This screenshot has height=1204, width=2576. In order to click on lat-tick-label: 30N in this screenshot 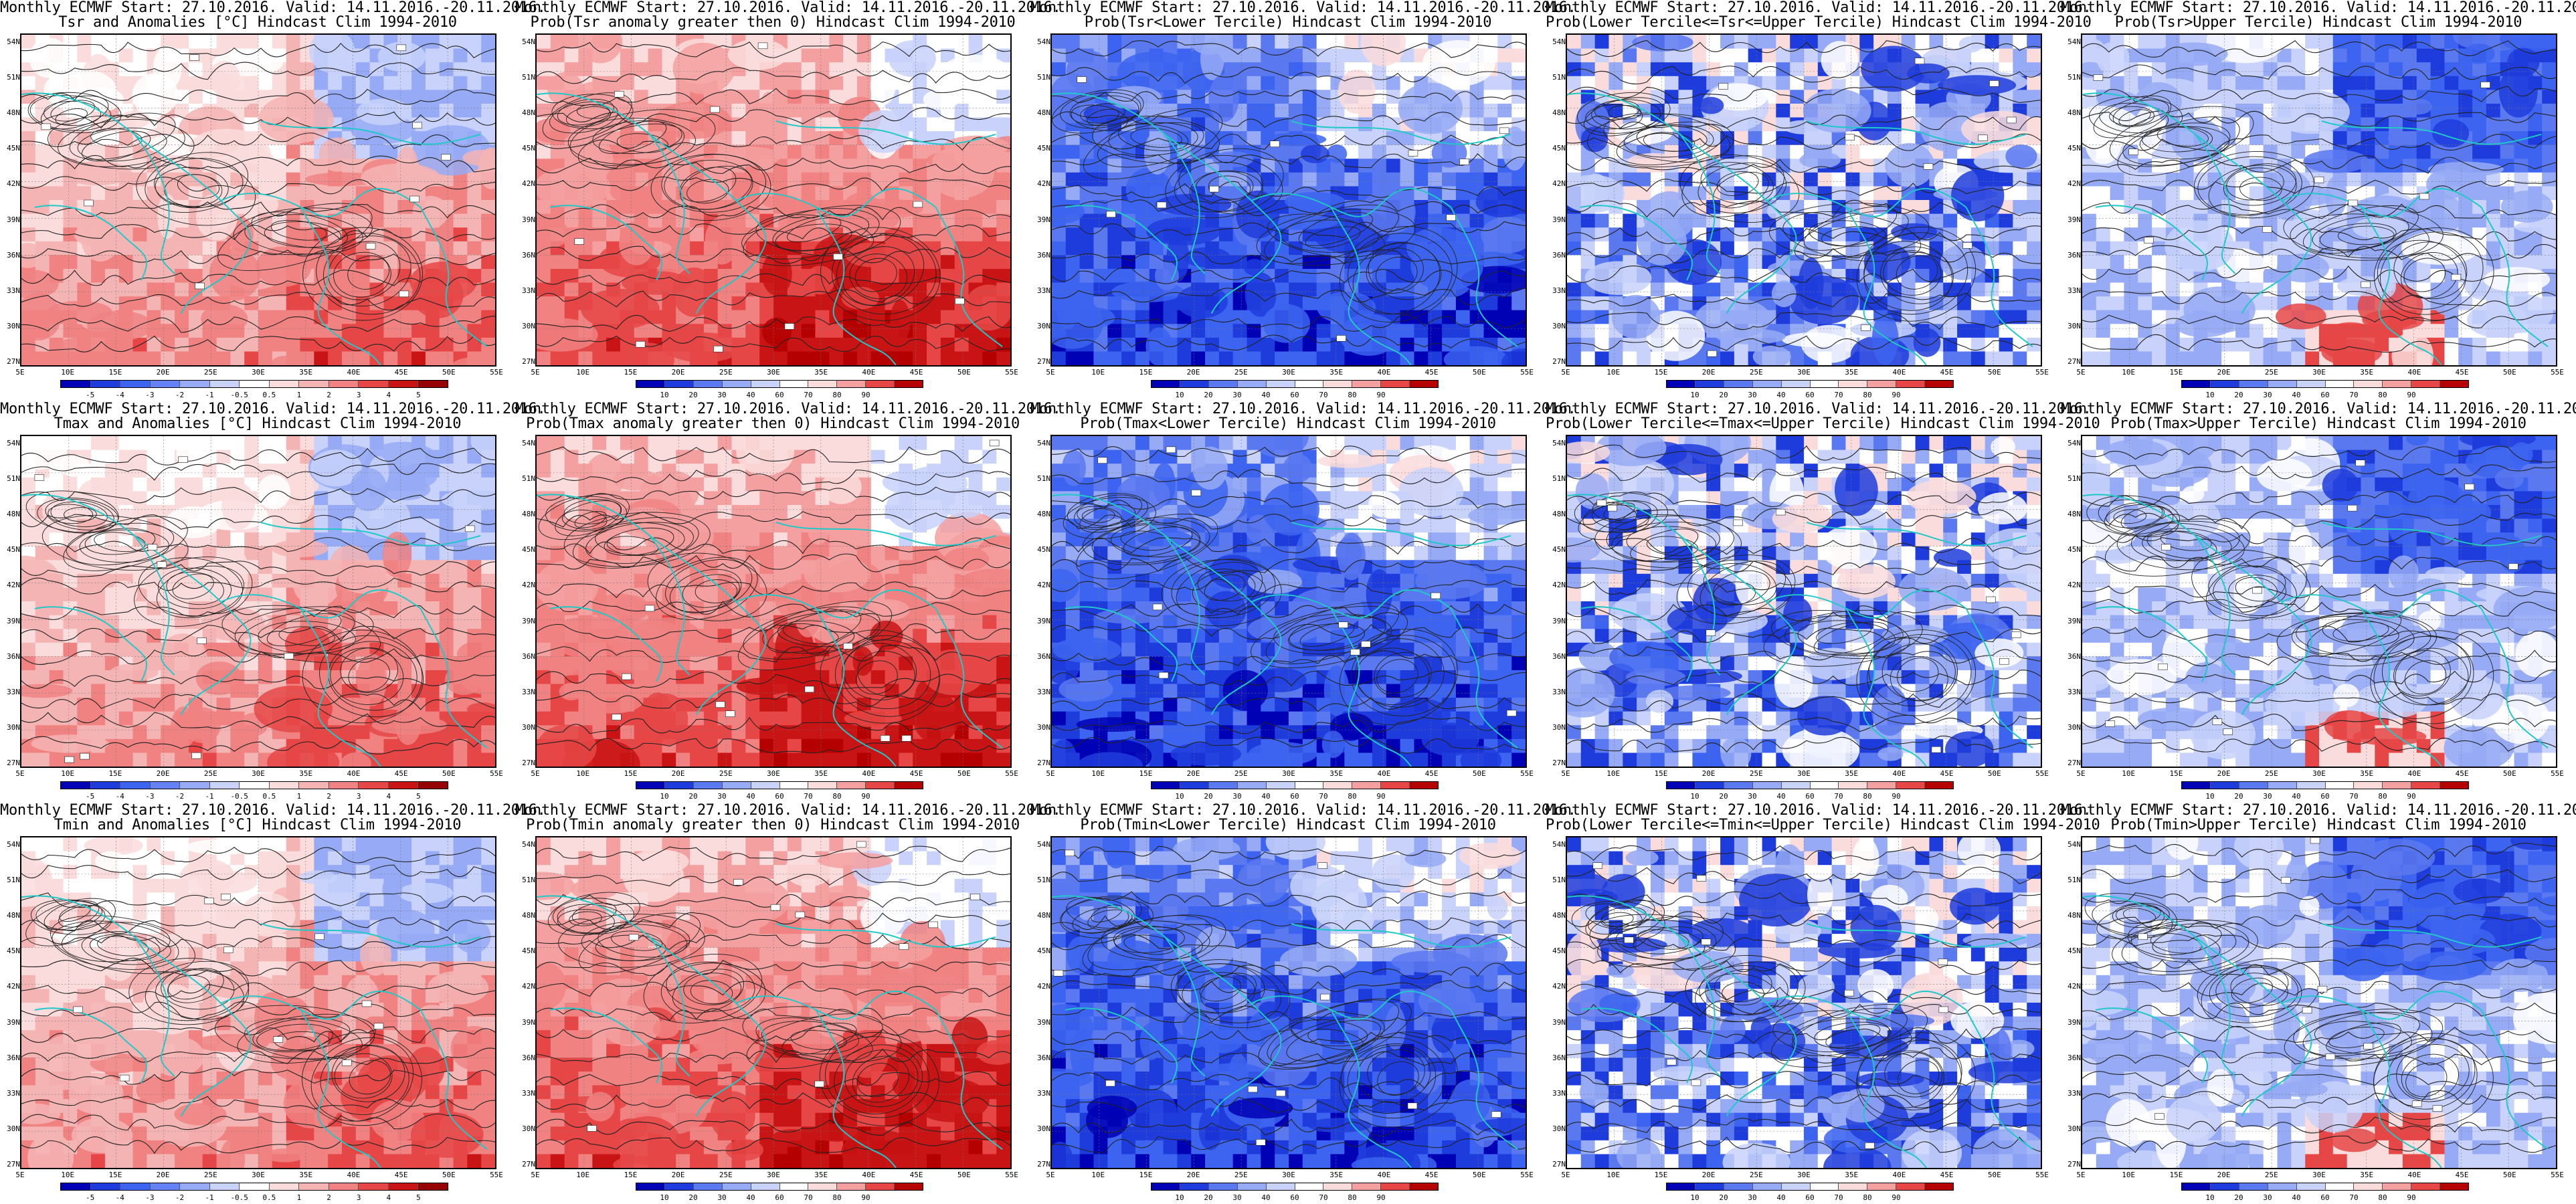, I will do `click(2074, 1128)`.